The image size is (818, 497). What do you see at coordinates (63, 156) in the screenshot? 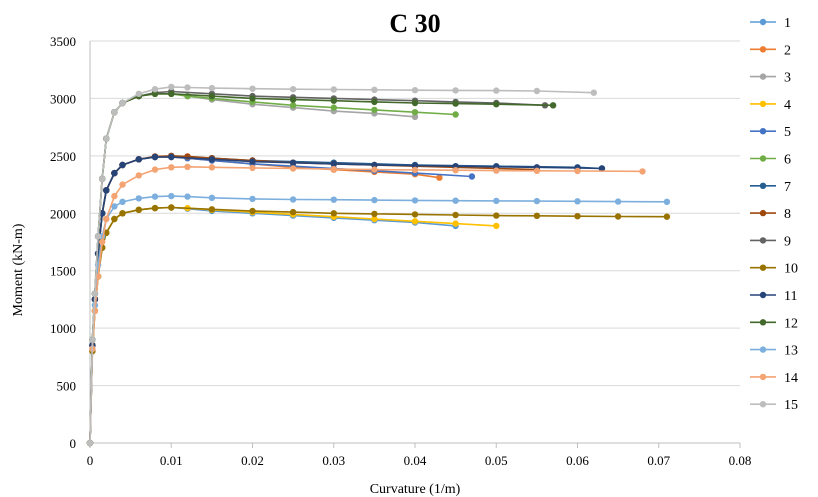
I see `y-tick-label: 2500` at bounding box center [63, 156].